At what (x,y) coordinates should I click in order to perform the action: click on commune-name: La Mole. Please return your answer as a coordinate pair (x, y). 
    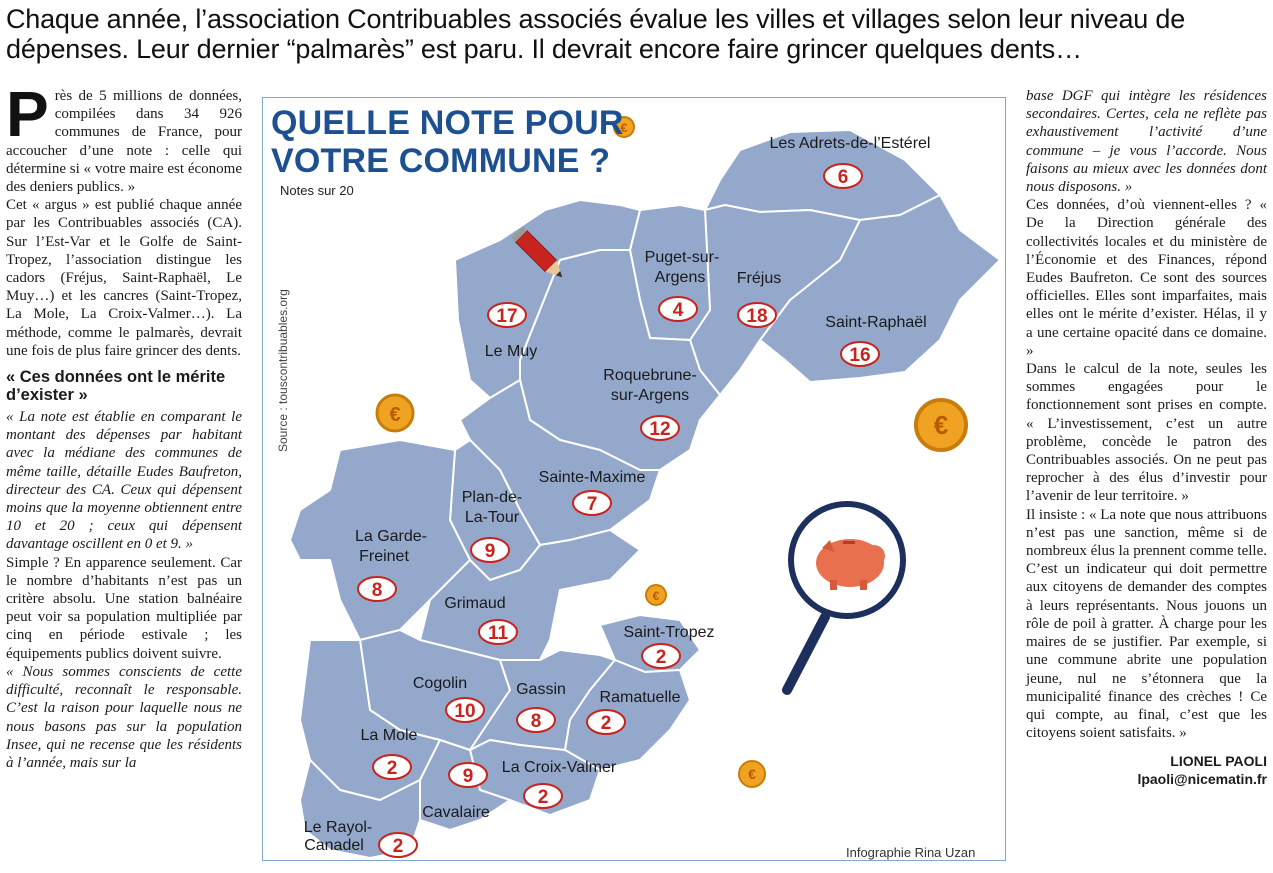
    Looking at the image, I should click on (389, 735).